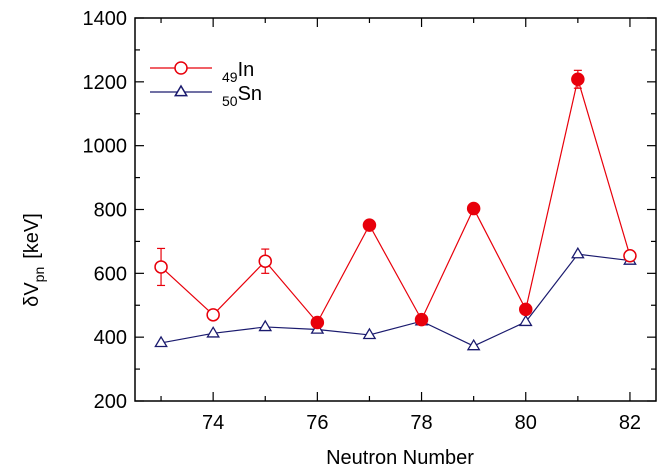  Describe the element at coordinates (242, 96) in the screenshot. I see `legend-label-sn: 50Sn` at that location.